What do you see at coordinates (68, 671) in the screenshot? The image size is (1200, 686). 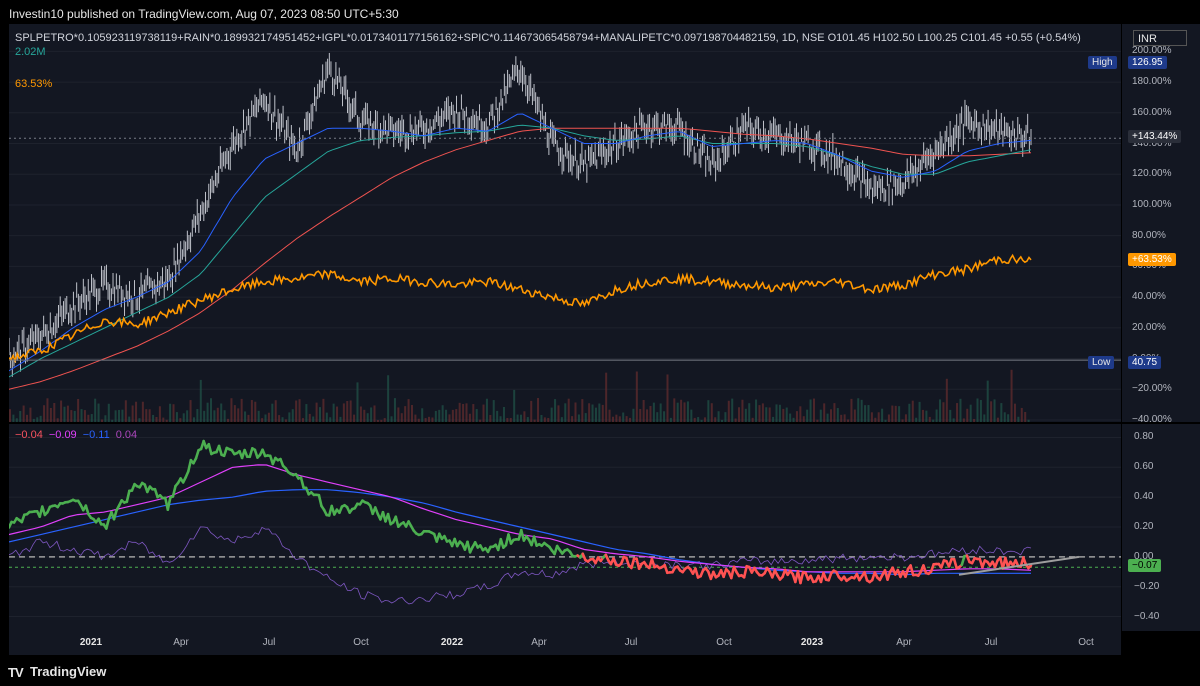 I see `brand-name: TradingView` at bounding box center [68, 671].